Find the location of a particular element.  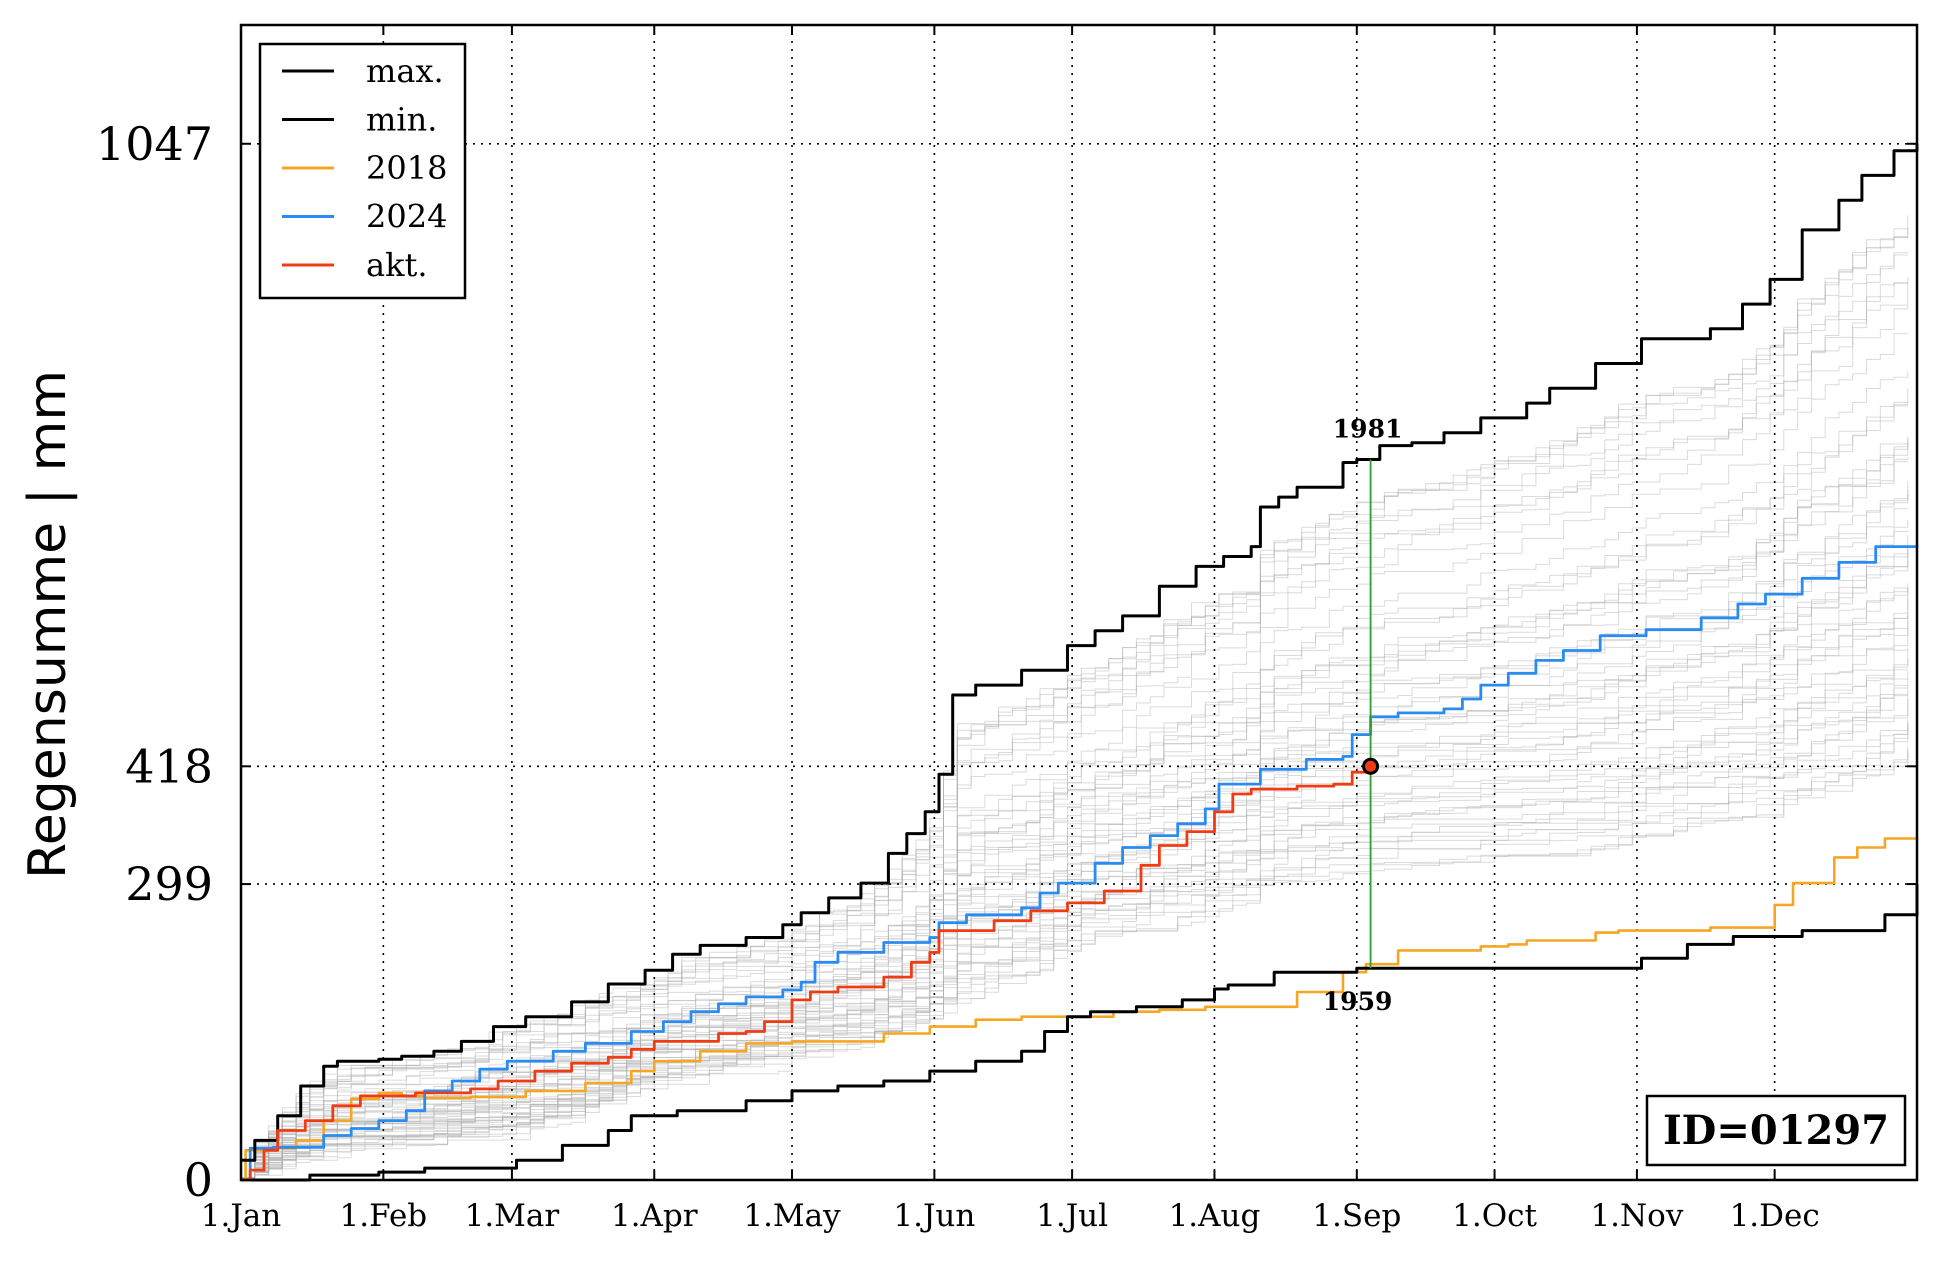

id-box: ID=01297 is located at coordinates (1776, 1130).